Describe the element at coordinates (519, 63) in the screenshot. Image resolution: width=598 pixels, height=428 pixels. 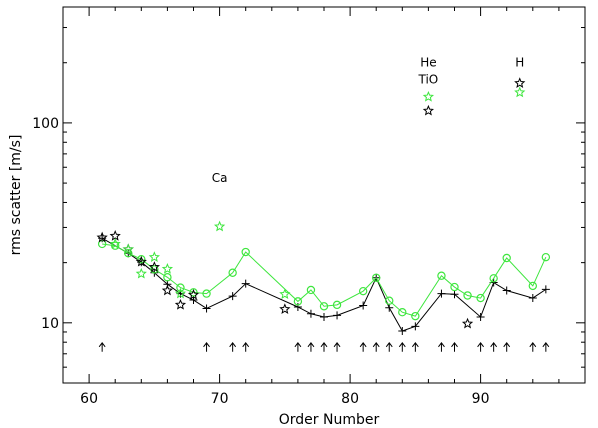
I see `annotation-label: H` at that location.